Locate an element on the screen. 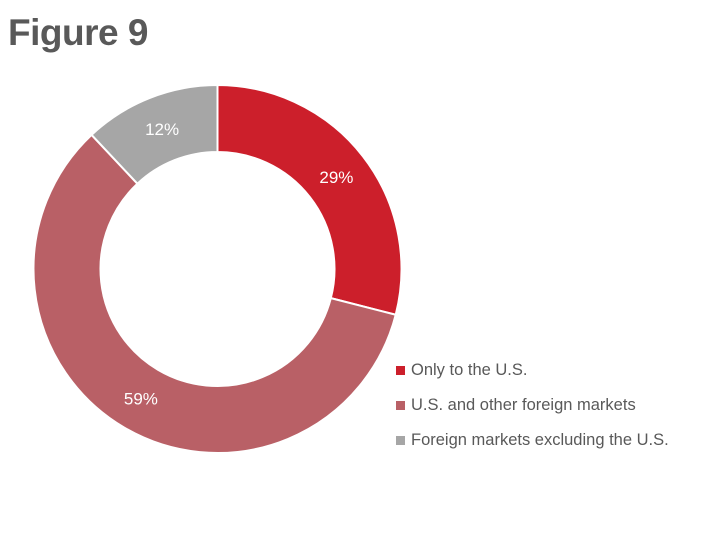 The image size is (720, 540). legend-label: U.S. and other foreign markets is located at coordinates (523, 405).